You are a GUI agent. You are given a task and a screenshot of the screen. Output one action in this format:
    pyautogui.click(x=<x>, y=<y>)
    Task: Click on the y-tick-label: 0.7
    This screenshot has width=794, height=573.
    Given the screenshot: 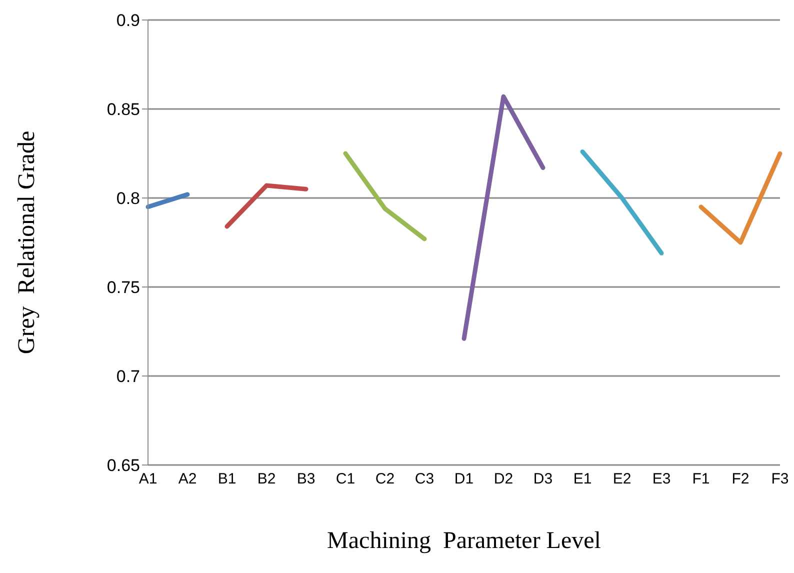 What is the action you would take?
    pyautogui.click(x=128, y=376)
    